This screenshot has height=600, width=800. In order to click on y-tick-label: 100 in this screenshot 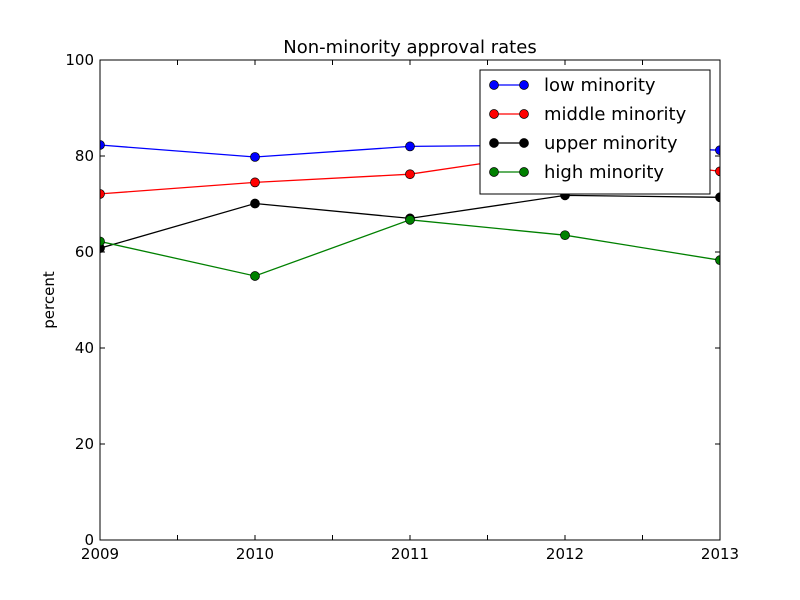, I will do `click(79, 60)`.